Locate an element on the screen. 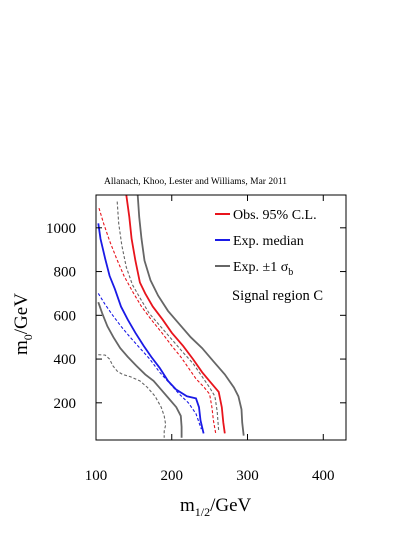 This screenshot has height=537, width=415. legend-label-expected: Exp. median is located at coordinates (268, 241).